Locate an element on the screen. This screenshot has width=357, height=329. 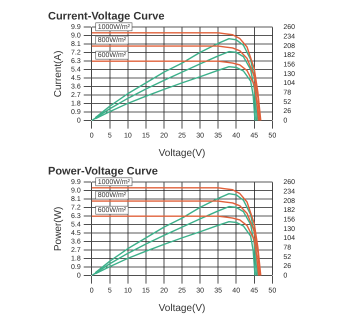
chart-title: Current-Voltage Curve is located at coordinates (106, 16).